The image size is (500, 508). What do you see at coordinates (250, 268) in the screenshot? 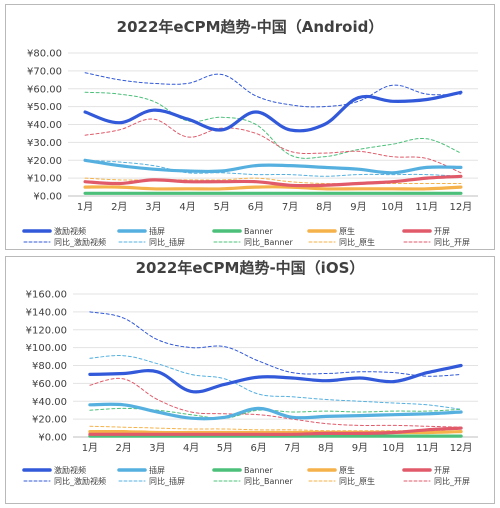
I see `chart-title: 2022年eCPM趋势-中国（iOS）` at bounding box center [250, 268].